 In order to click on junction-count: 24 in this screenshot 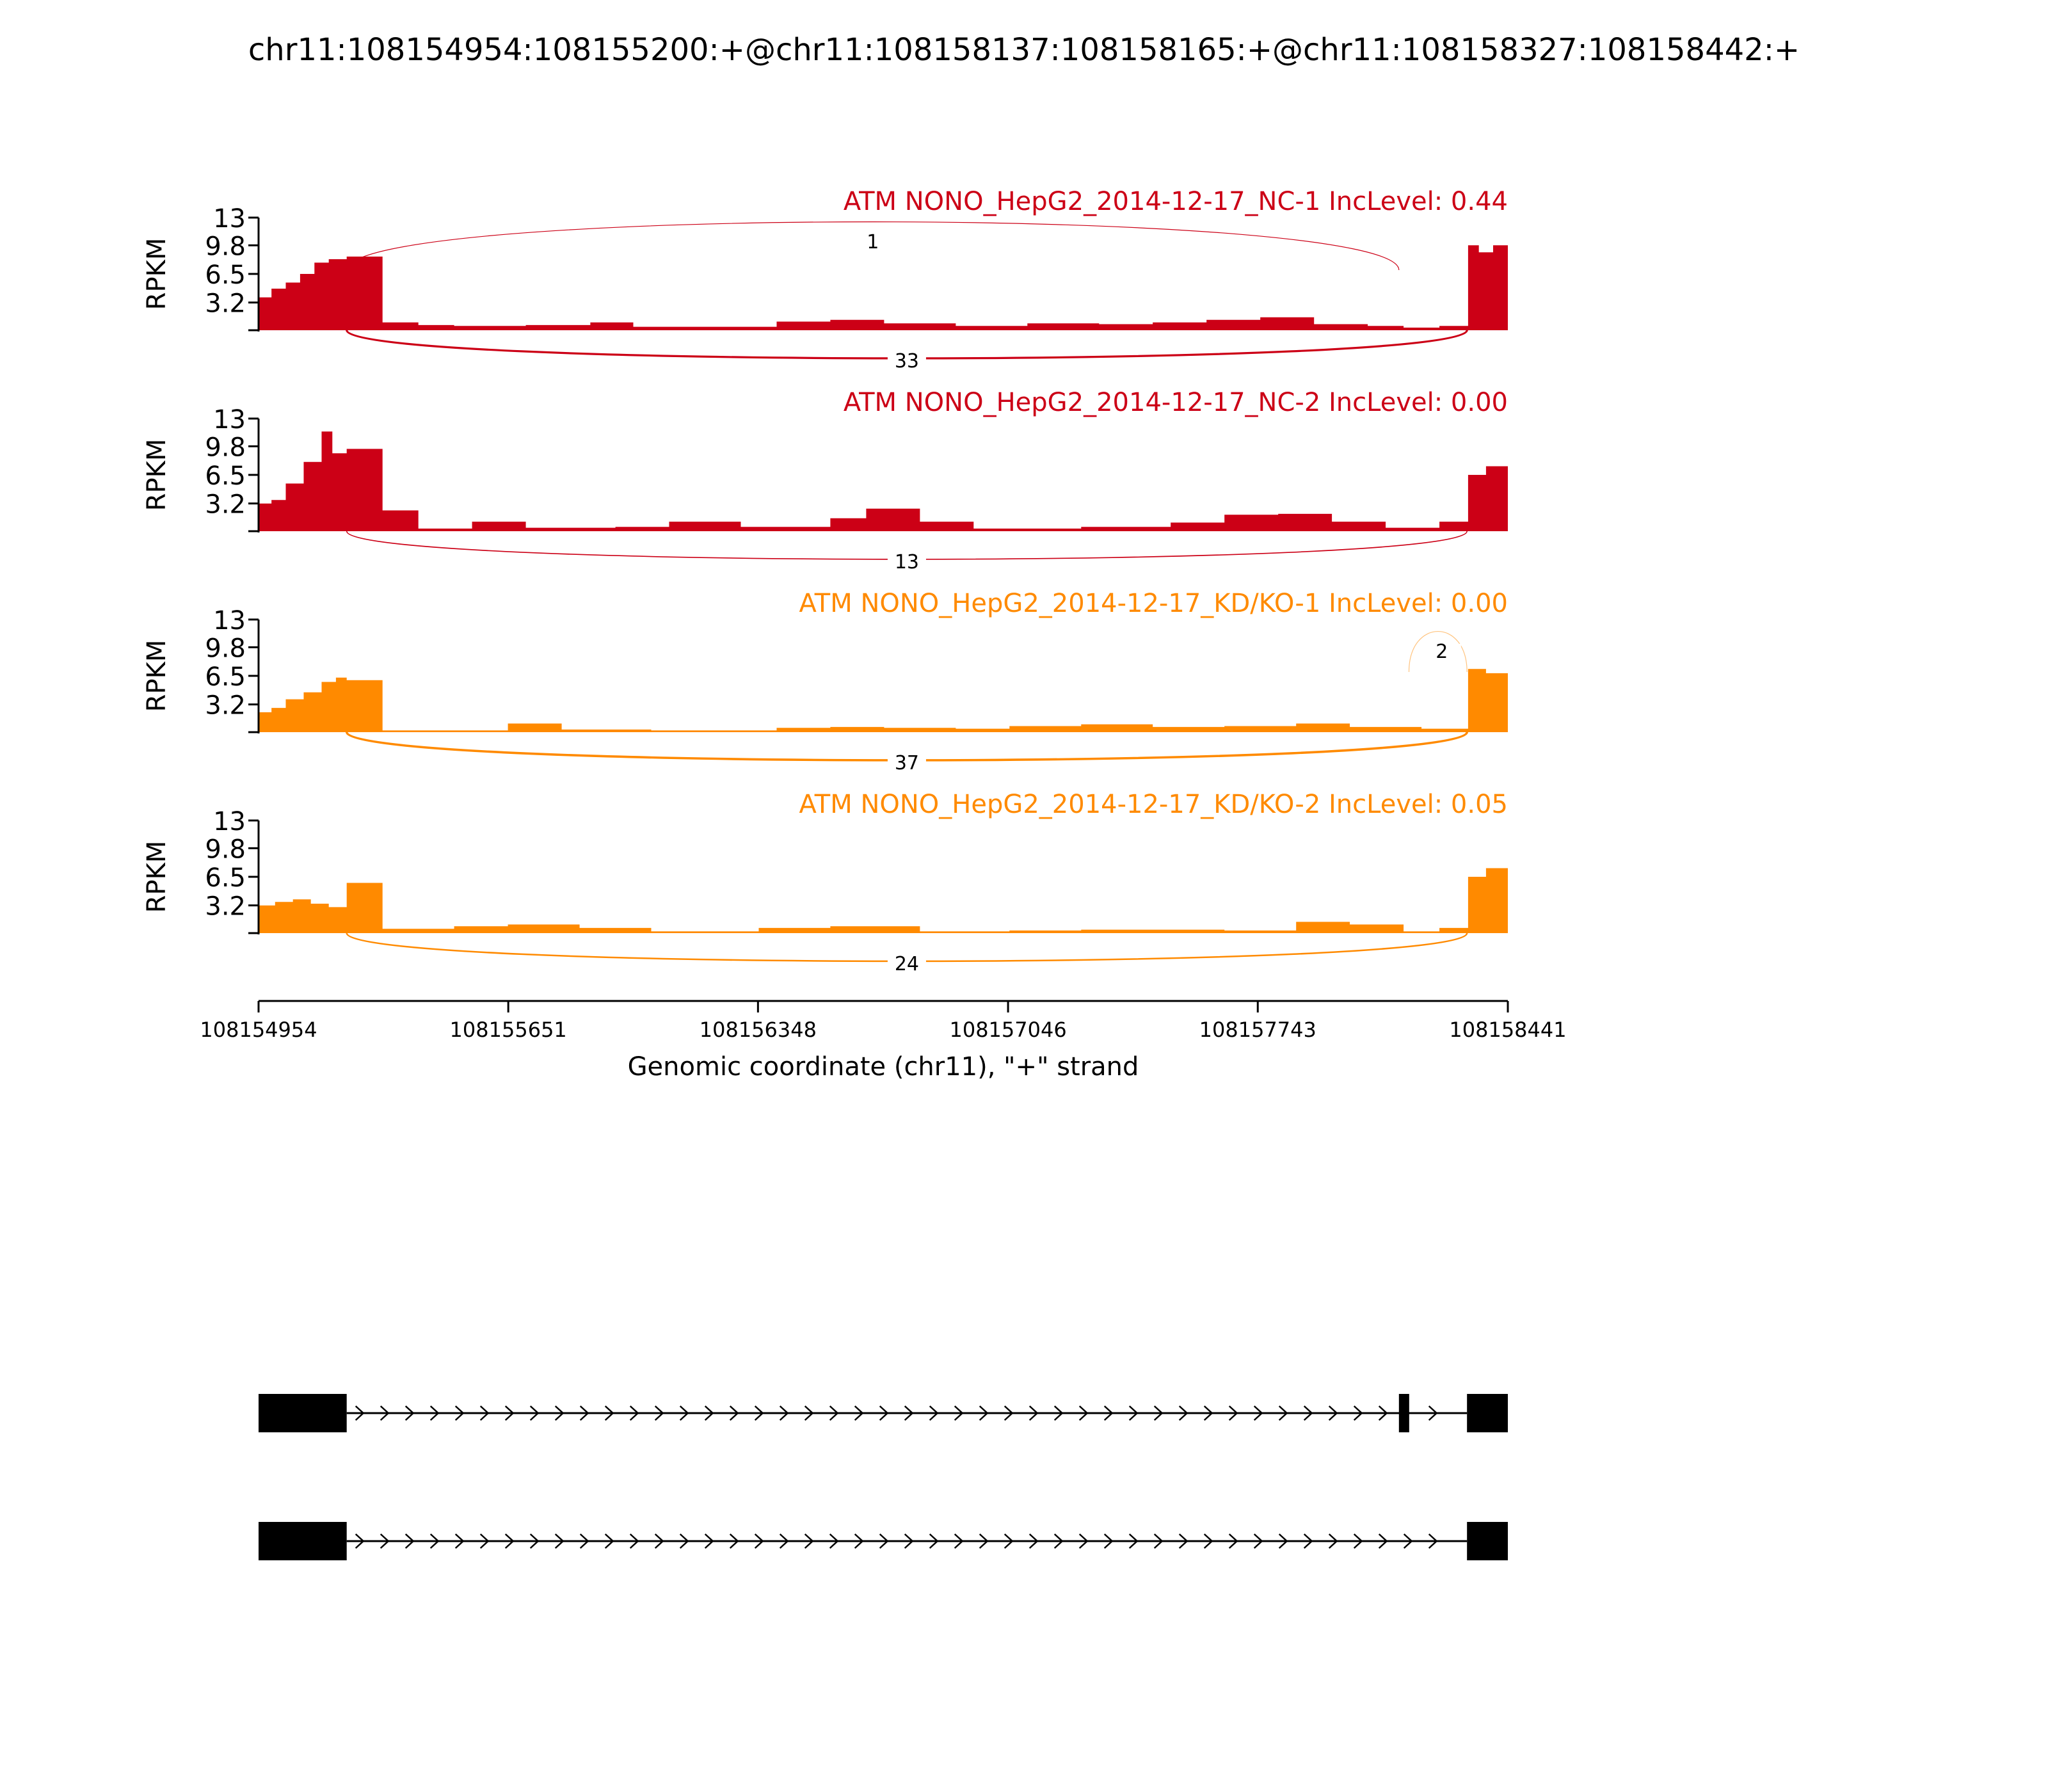, I will do `click(907, 964)`.